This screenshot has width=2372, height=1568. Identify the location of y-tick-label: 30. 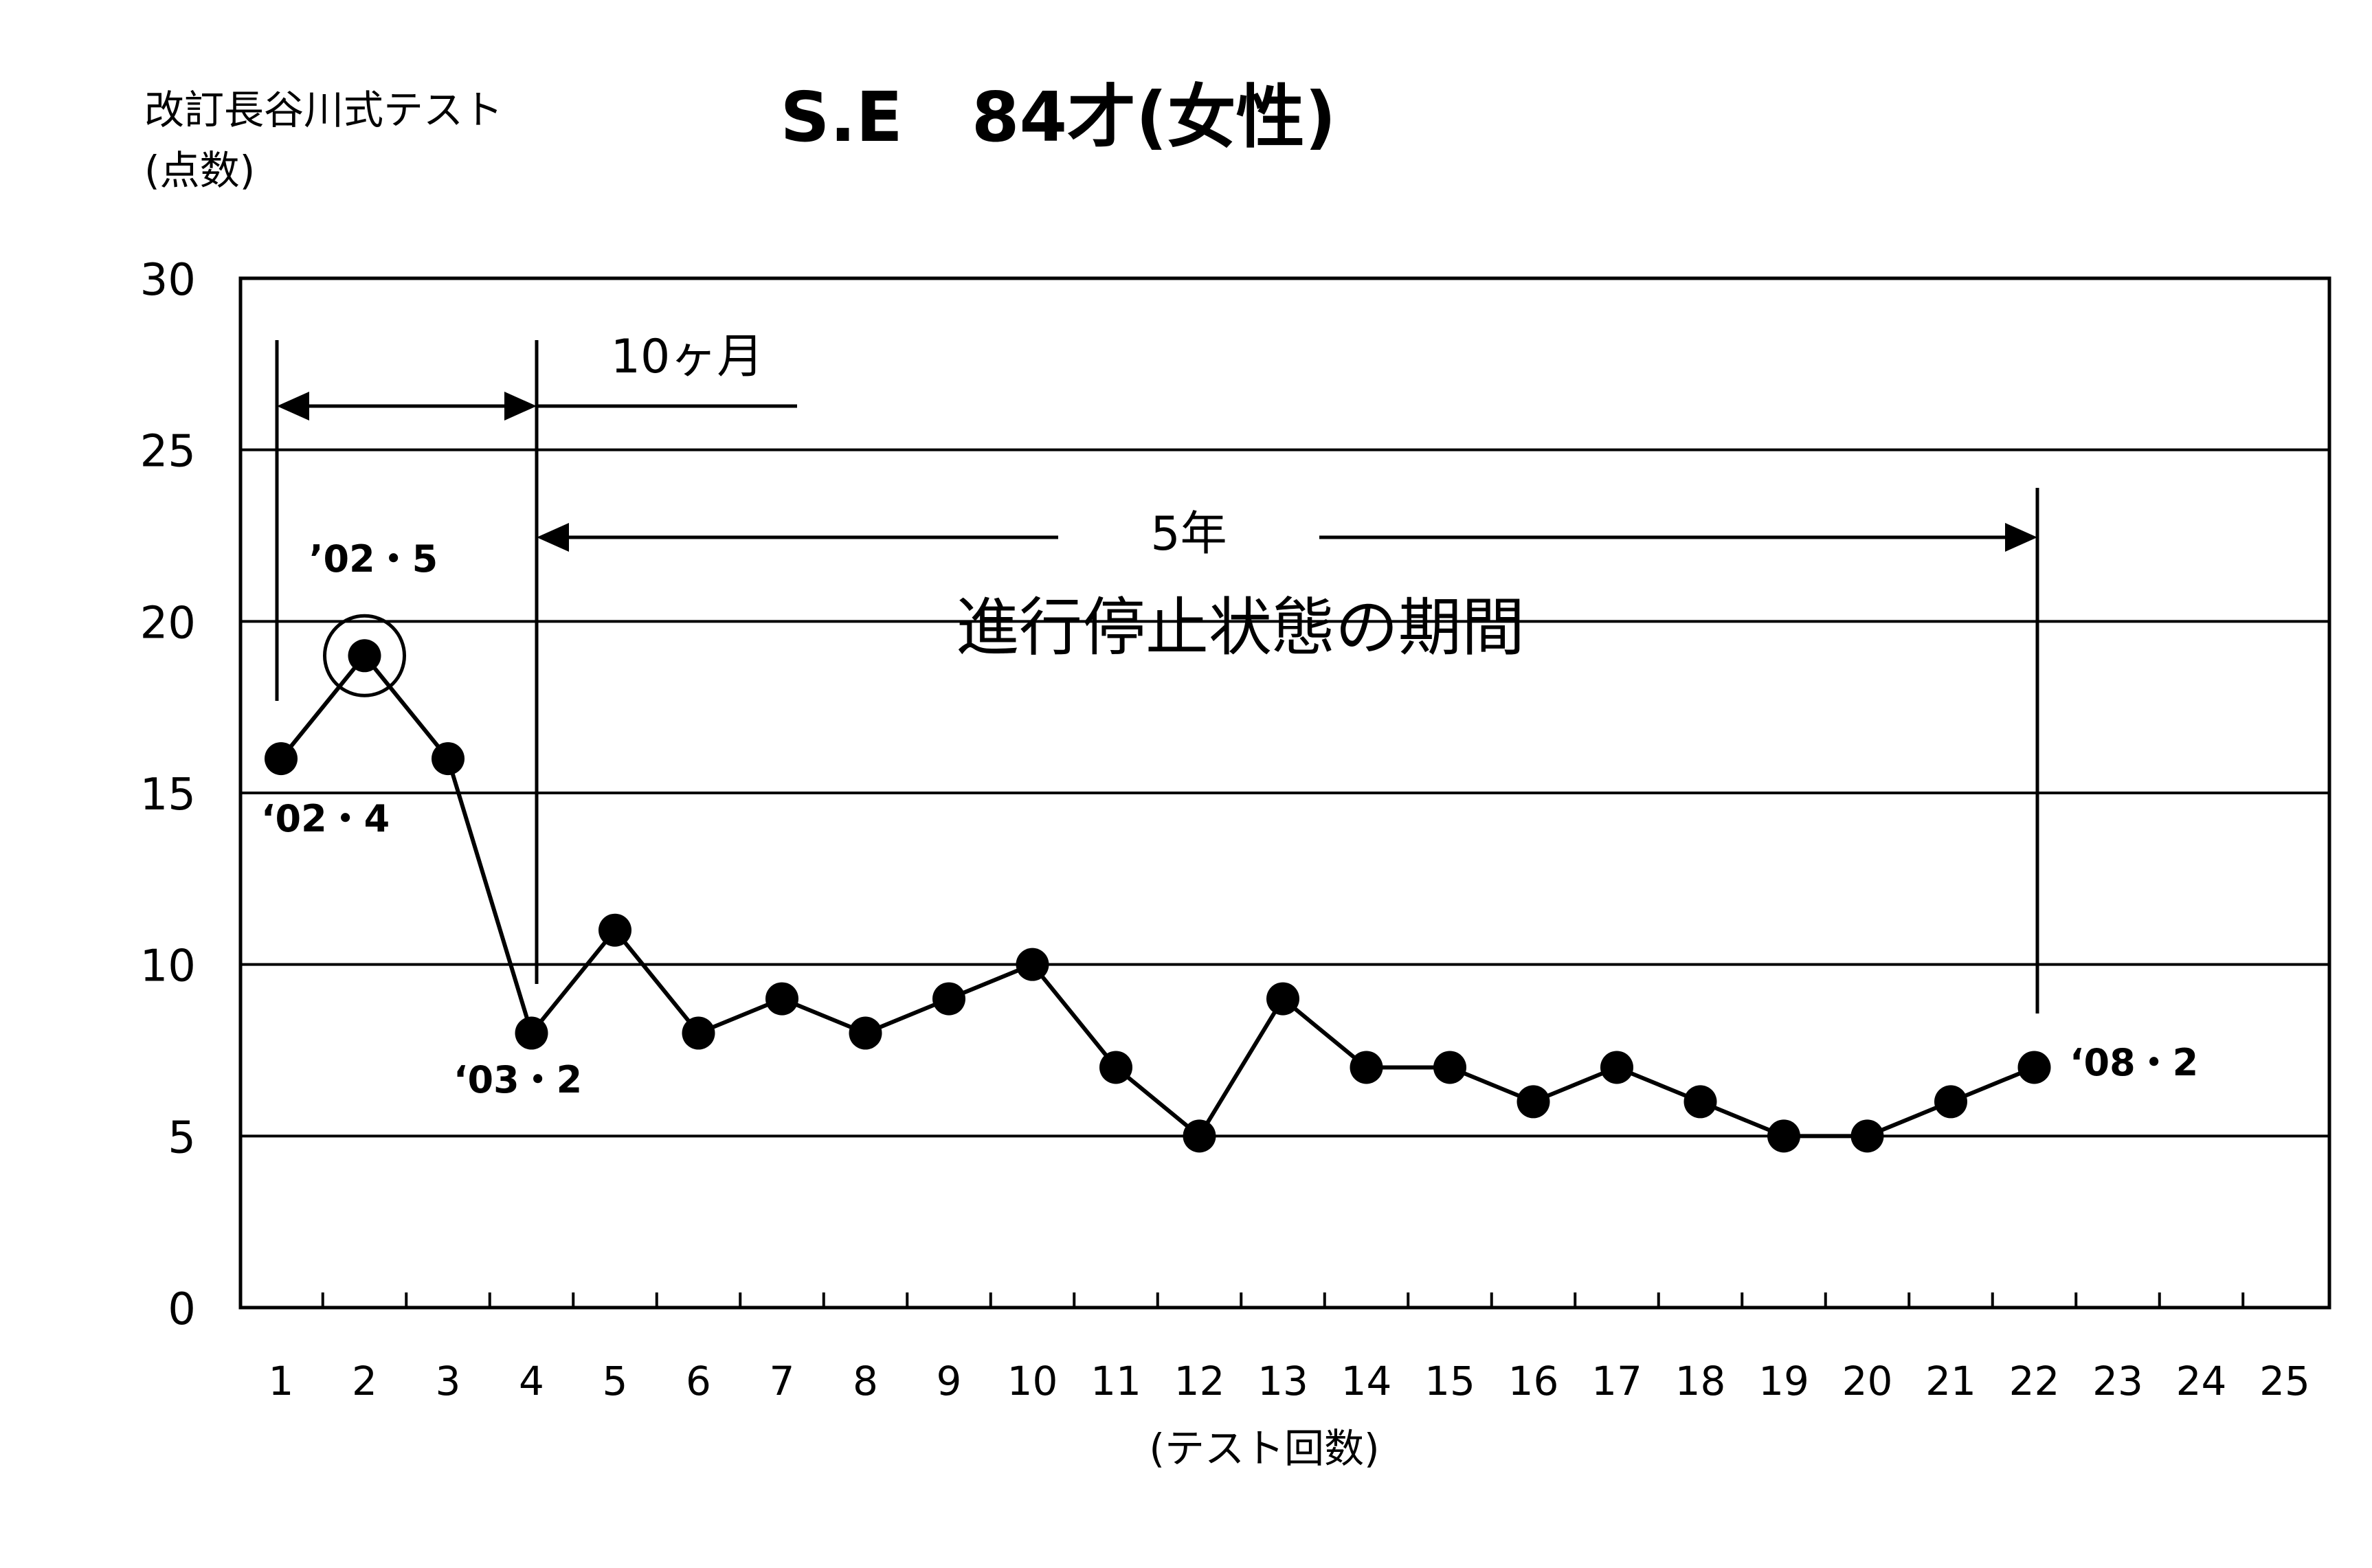
(168, 280).